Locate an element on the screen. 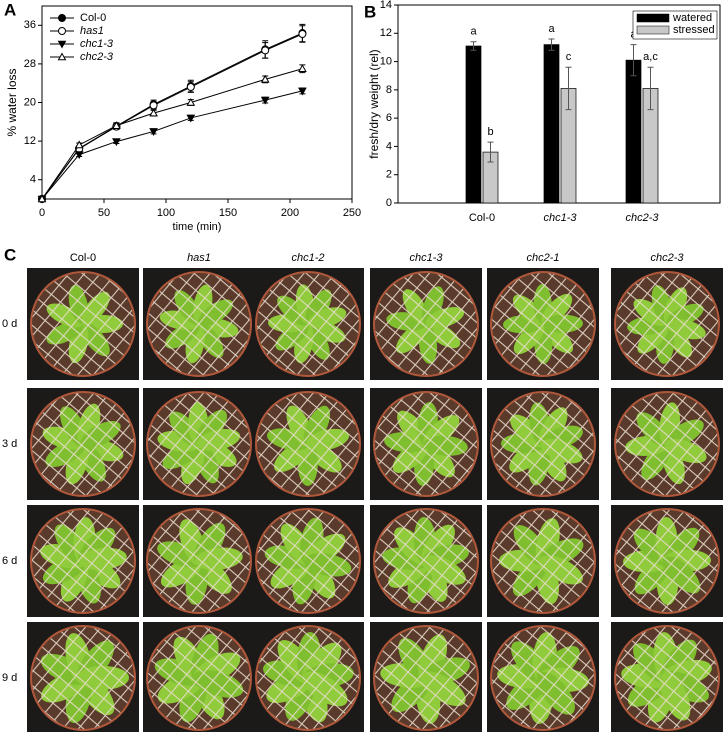  column-label: chc2-3 is located at coordinates (667, 258).